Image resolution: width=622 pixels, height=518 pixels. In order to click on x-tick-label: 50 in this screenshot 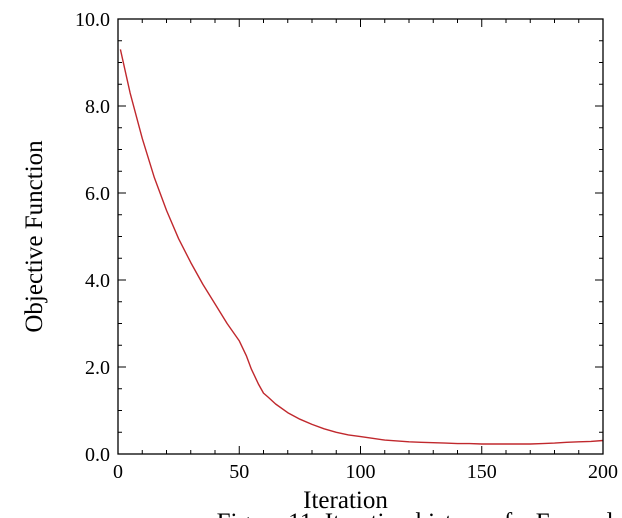, I will do `click(239, 472)`.